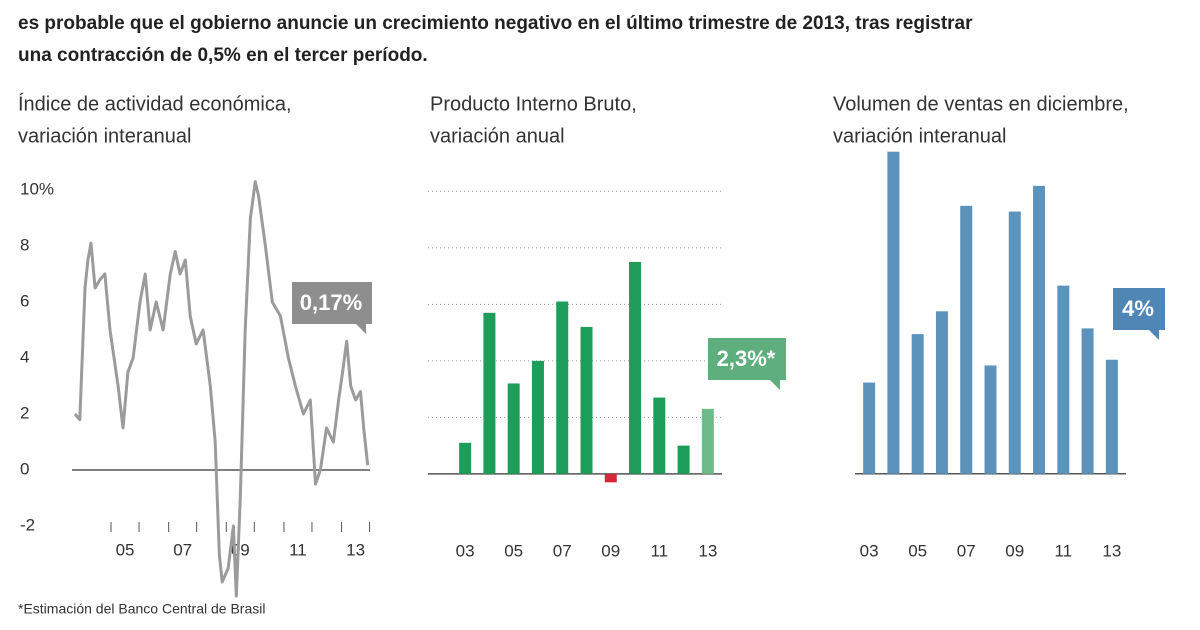 The image size is (1200, 630). I want to click on chart-title: Índice de actividad económica,, so click(155, 103).